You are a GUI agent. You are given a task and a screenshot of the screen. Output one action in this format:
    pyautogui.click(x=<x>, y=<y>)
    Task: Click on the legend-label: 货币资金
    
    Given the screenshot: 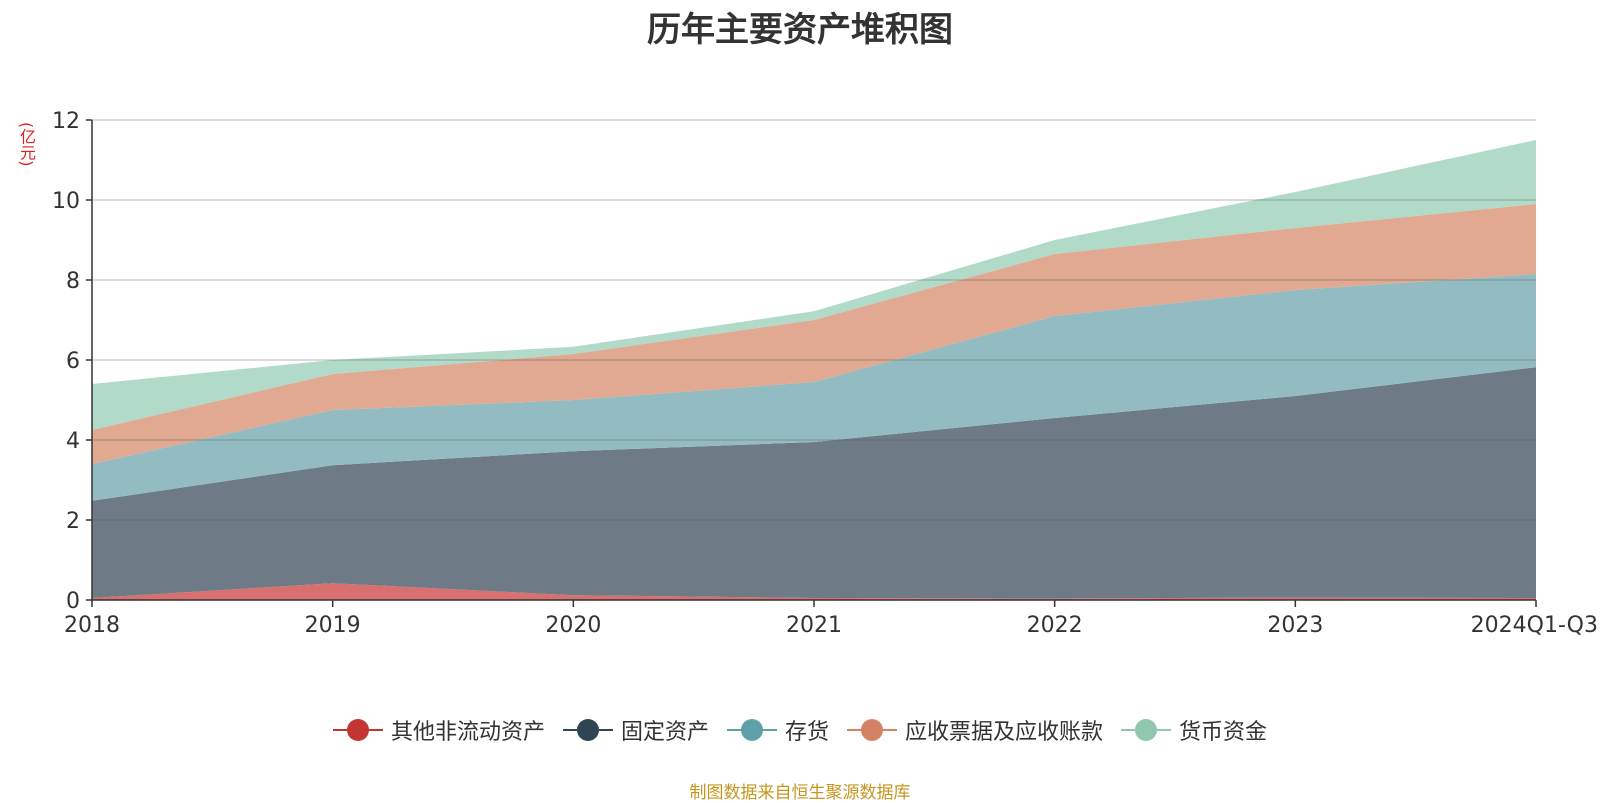 What is the action you would take?
    pyautogui.click(x=1223, y=732)
    